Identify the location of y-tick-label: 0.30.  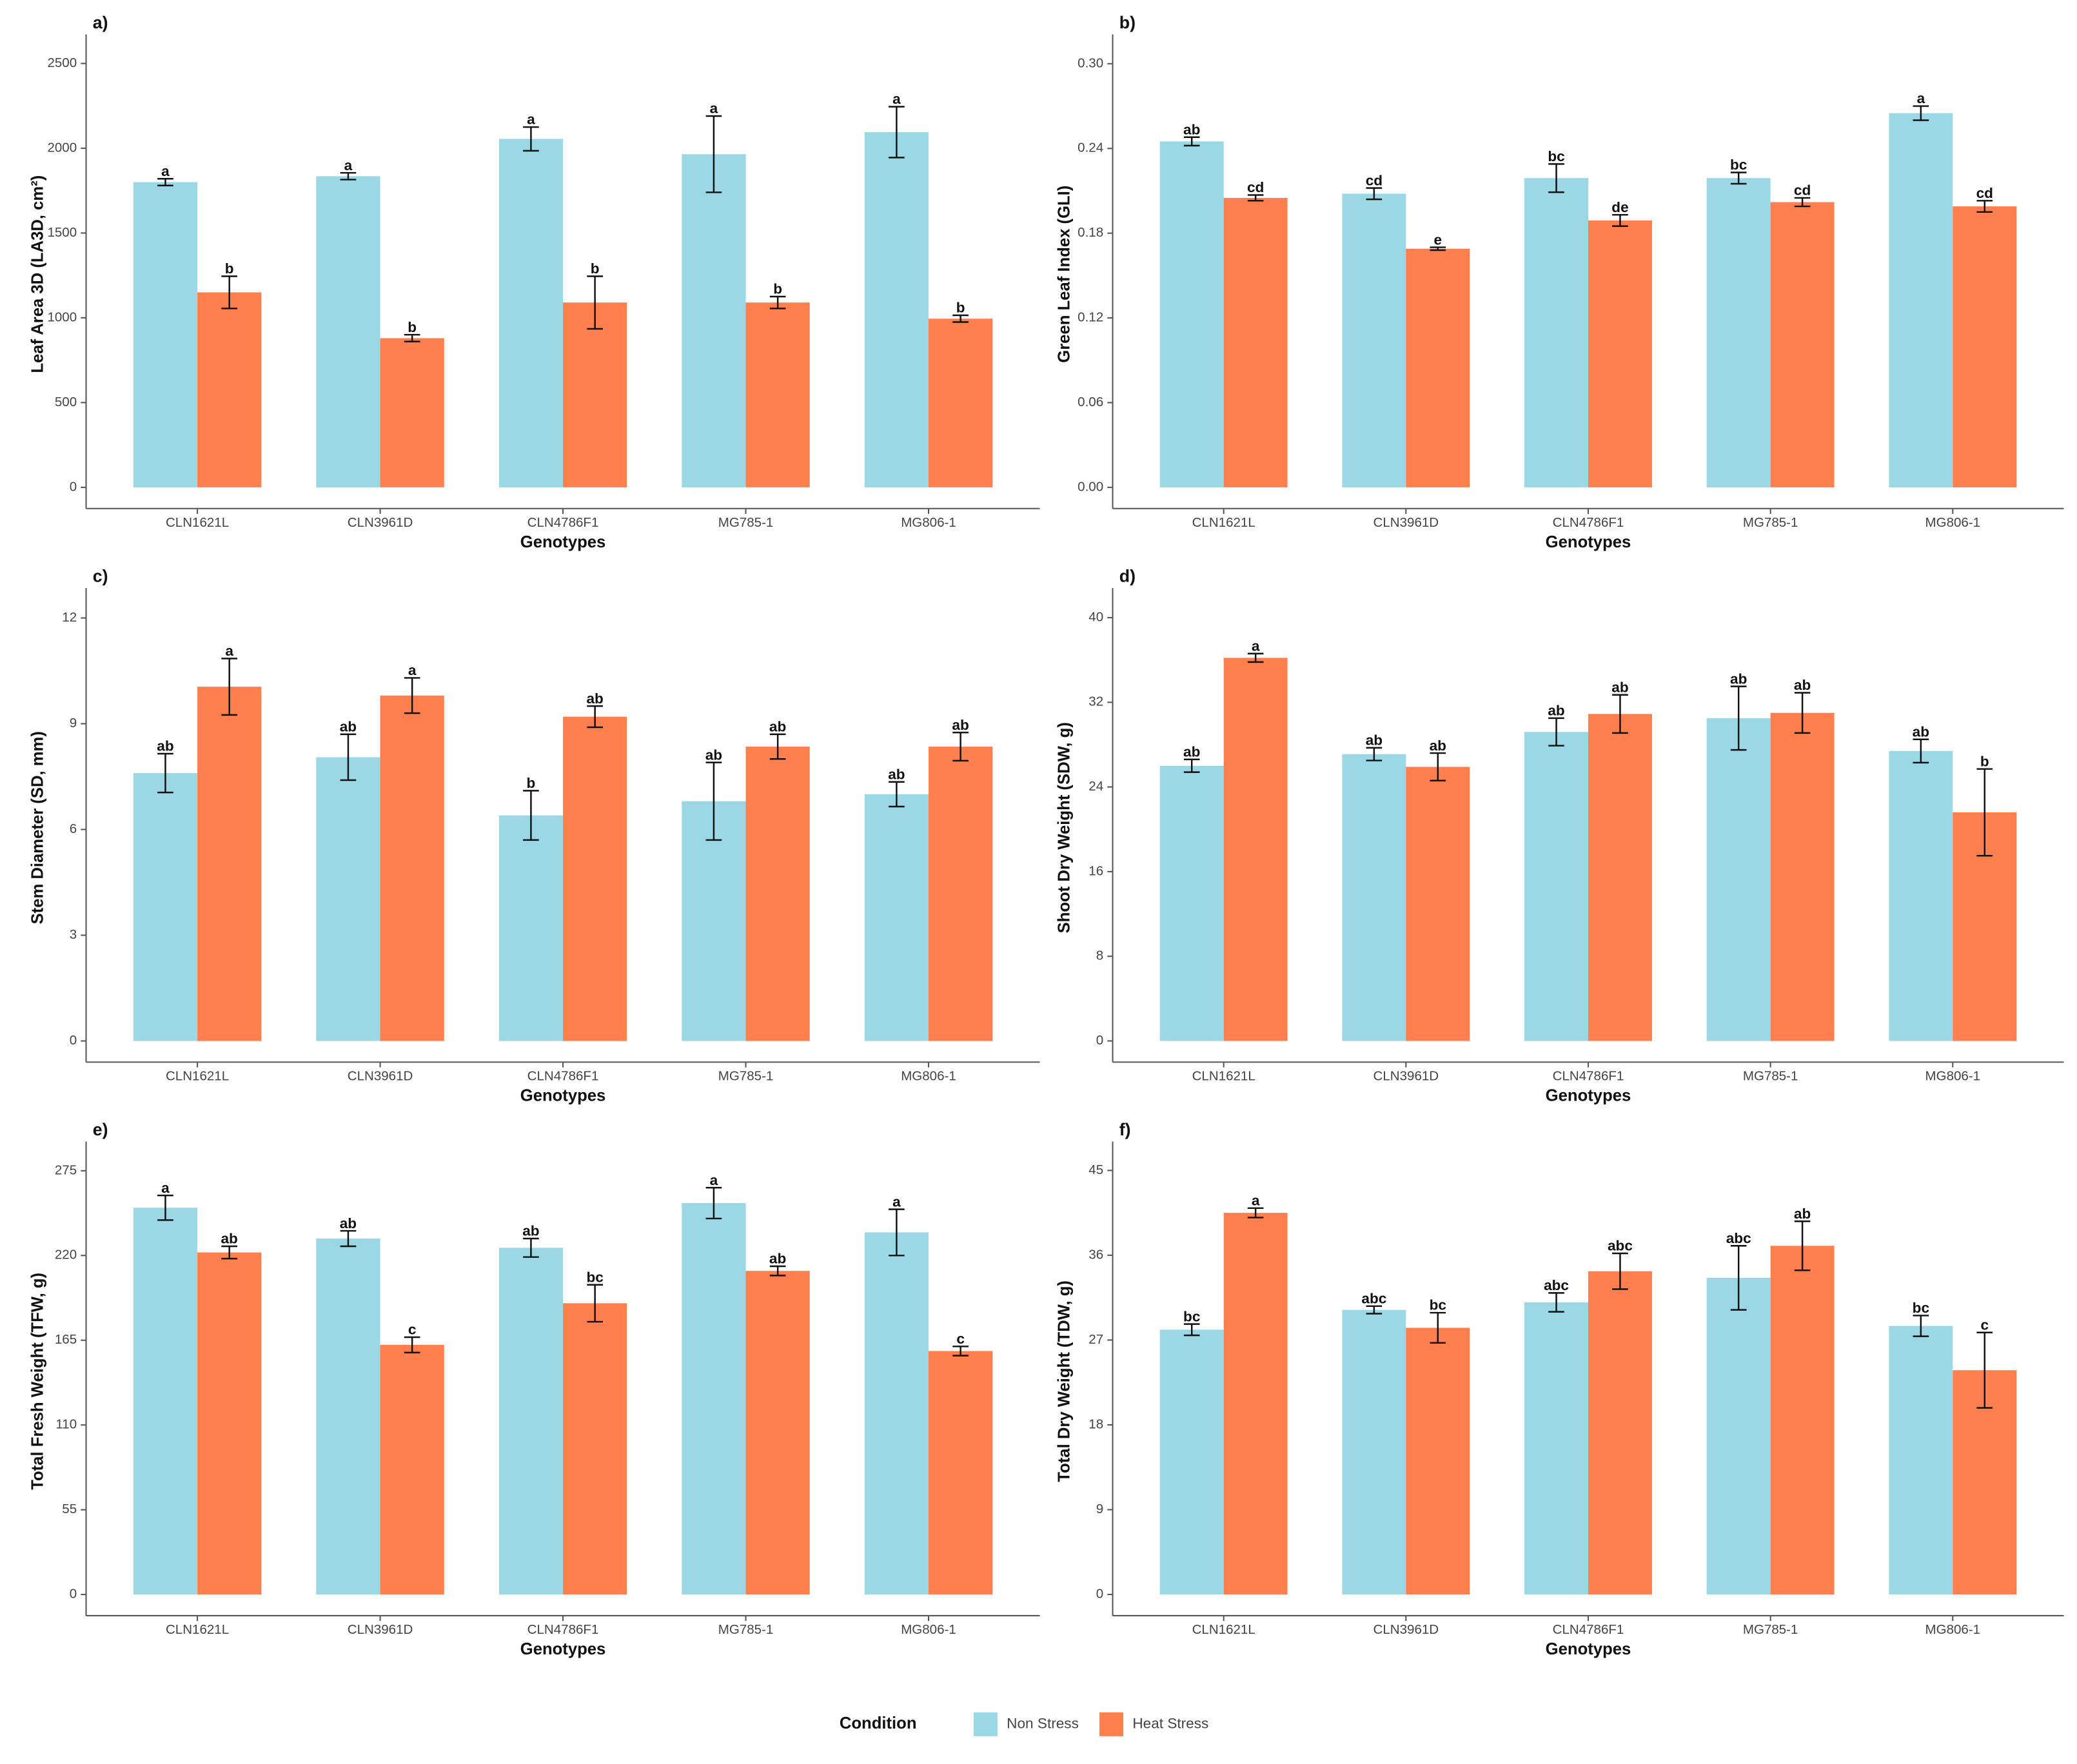
(1091, 62).